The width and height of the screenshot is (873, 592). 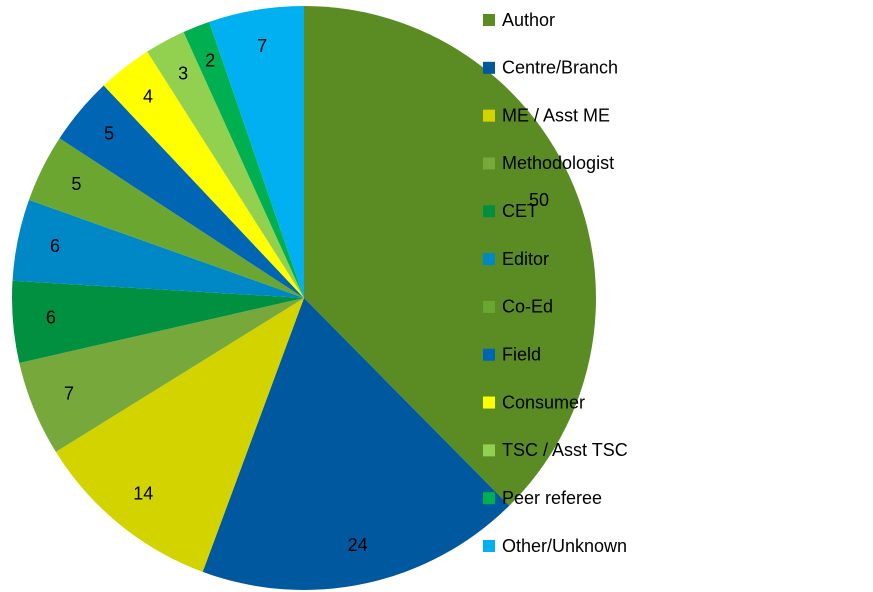 What do you see at coordinates (521, 354) in the screenshot?
I see `legend-label: Field` at bounding box center [521, 354].